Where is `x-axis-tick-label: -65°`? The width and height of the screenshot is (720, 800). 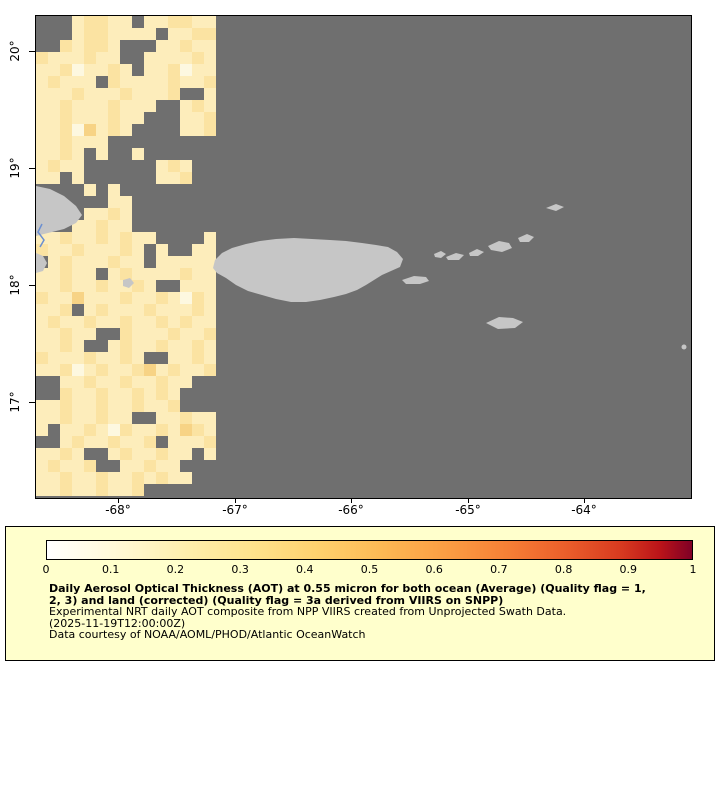
x-axis-tick-label: -65° is located at coordinates (468, 510).